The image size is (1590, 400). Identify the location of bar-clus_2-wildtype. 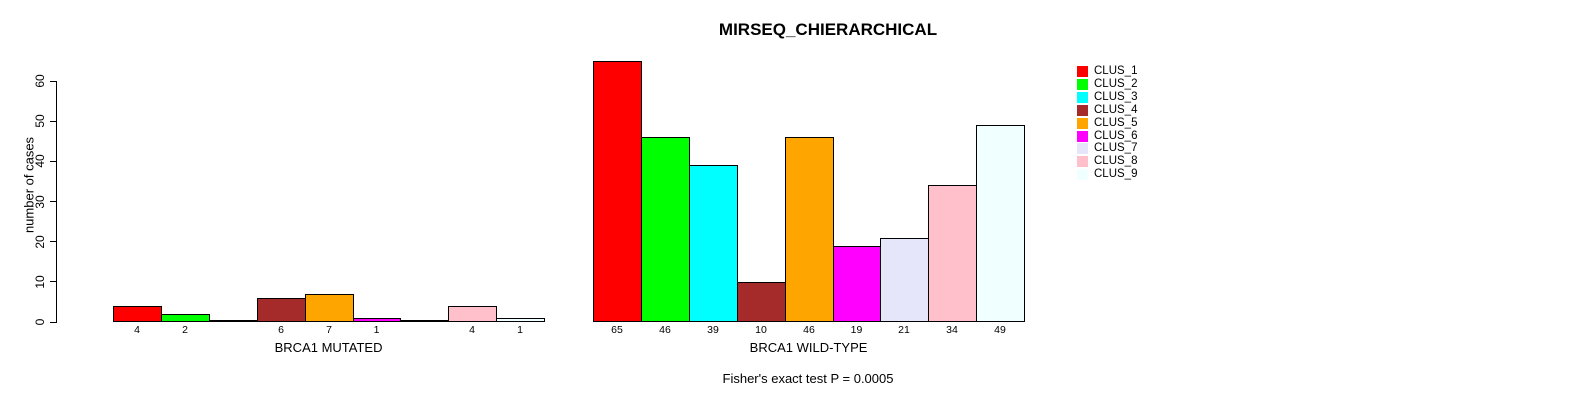
(665, 229).